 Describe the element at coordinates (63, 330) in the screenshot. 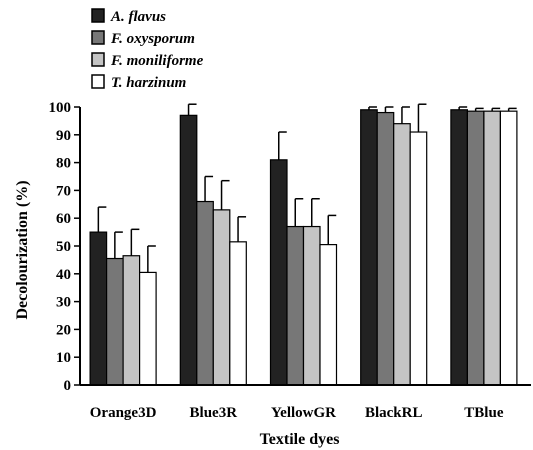

I see `y-tick-label: 20` at that location.